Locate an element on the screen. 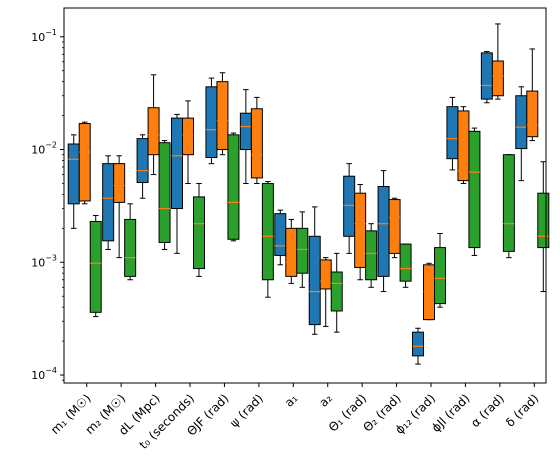  x-category-label: δ (rad) is located at coordinates (522, 410).